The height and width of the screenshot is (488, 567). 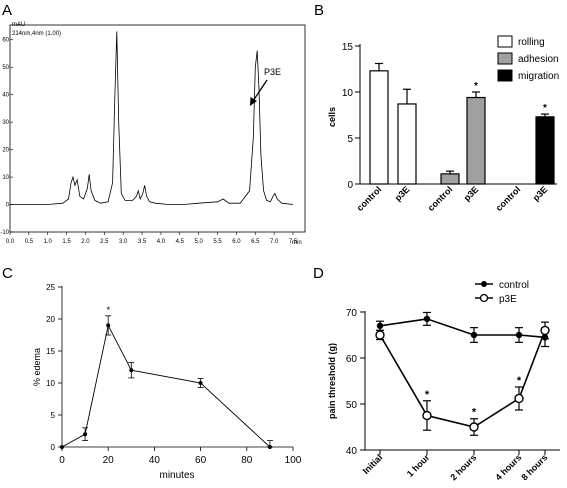 I want to click on x-category-label: 1 hour, so click(x=418, y=465).